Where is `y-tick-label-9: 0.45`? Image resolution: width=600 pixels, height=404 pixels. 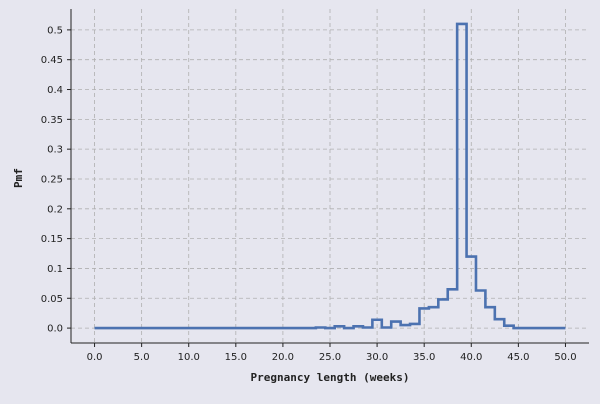
y-tick-label-9: 0.45 is located at coordinates (52, 60).